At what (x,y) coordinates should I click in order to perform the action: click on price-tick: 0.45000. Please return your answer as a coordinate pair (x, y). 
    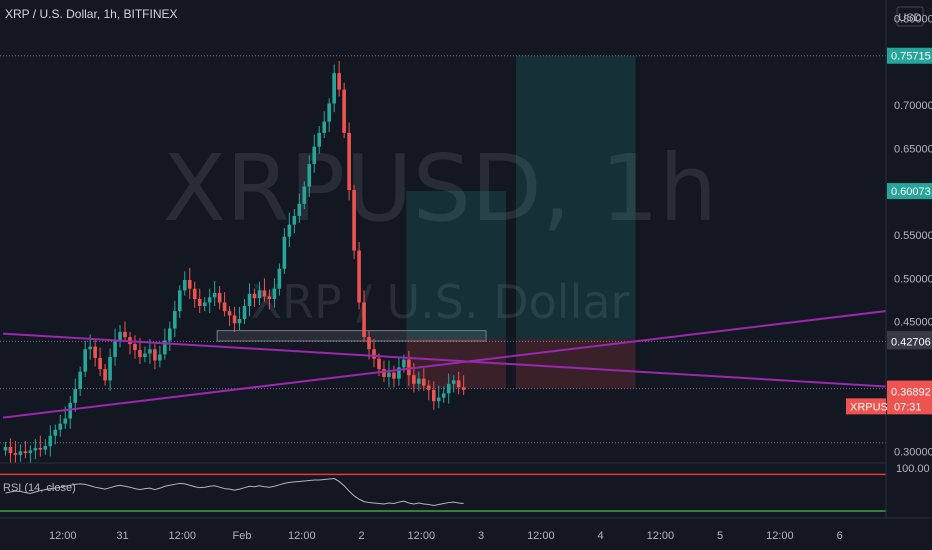
    Looking at the image, I should click on (913, 323).